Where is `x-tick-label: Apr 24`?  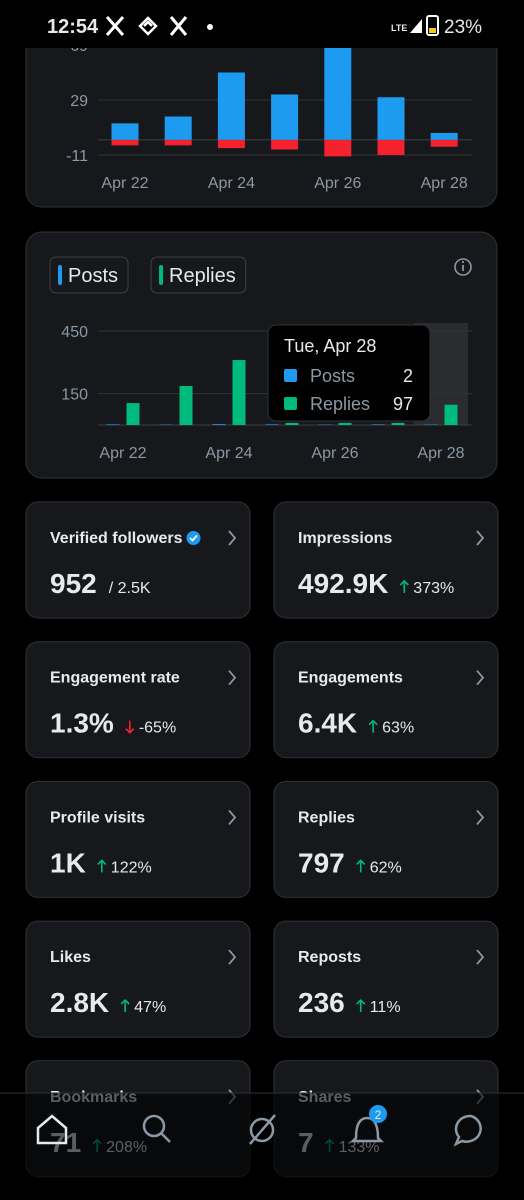
x-tick-label: Apr 24 is located at coordinates (231, 183).